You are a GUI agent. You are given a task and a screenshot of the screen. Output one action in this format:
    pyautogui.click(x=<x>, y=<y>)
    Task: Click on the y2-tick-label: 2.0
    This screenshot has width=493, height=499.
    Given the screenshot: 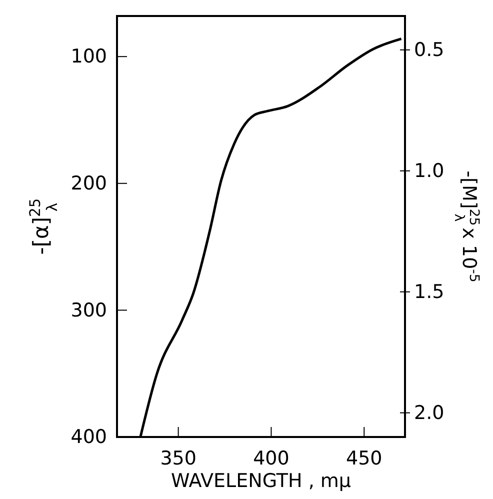 What is the action you would take?
    pyautogui.click(x=429, y=413)
    